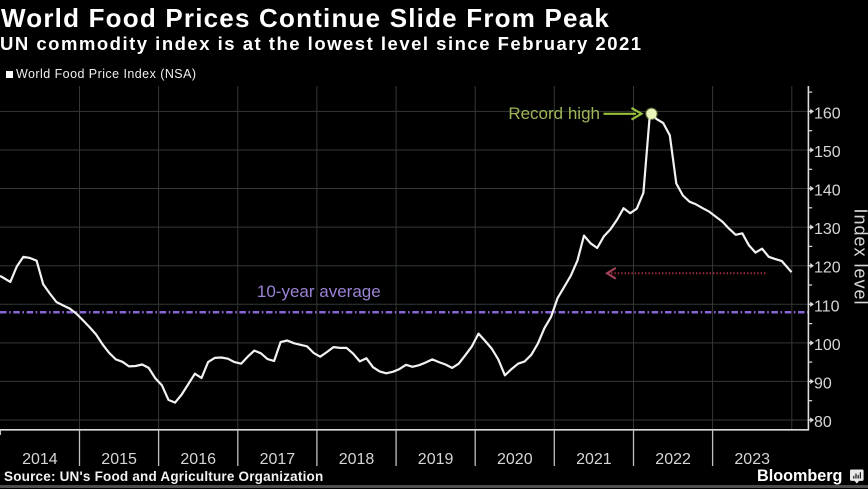 The width and height of the screenshot is (868, 489). What do you see at coordinates (827, 152) in the screenshot?
I see `svg-text: 150` at bounding box center [827, 152].